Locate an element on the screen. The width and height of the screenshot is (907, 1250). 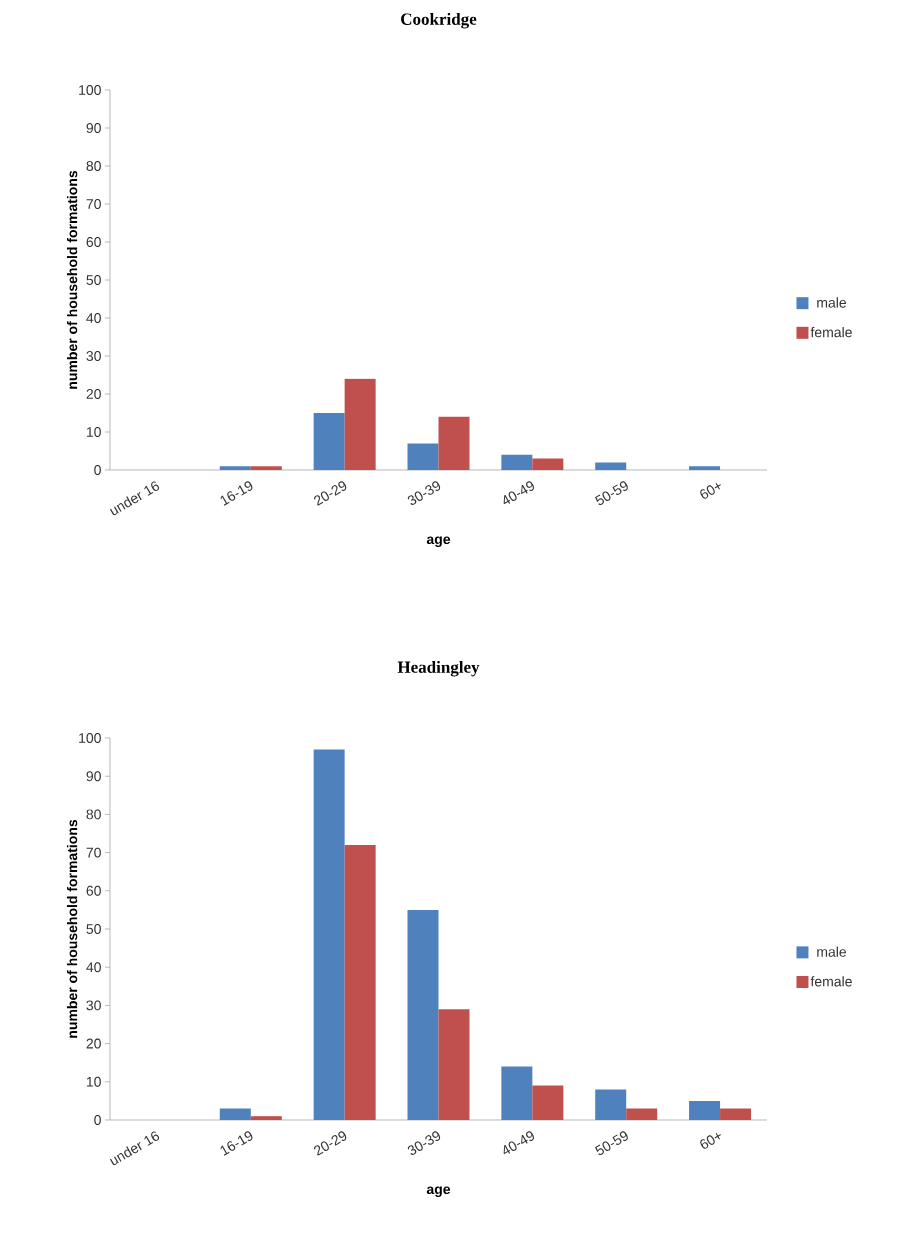
chart-title: Cookridge is located at coordinates (439, 20).